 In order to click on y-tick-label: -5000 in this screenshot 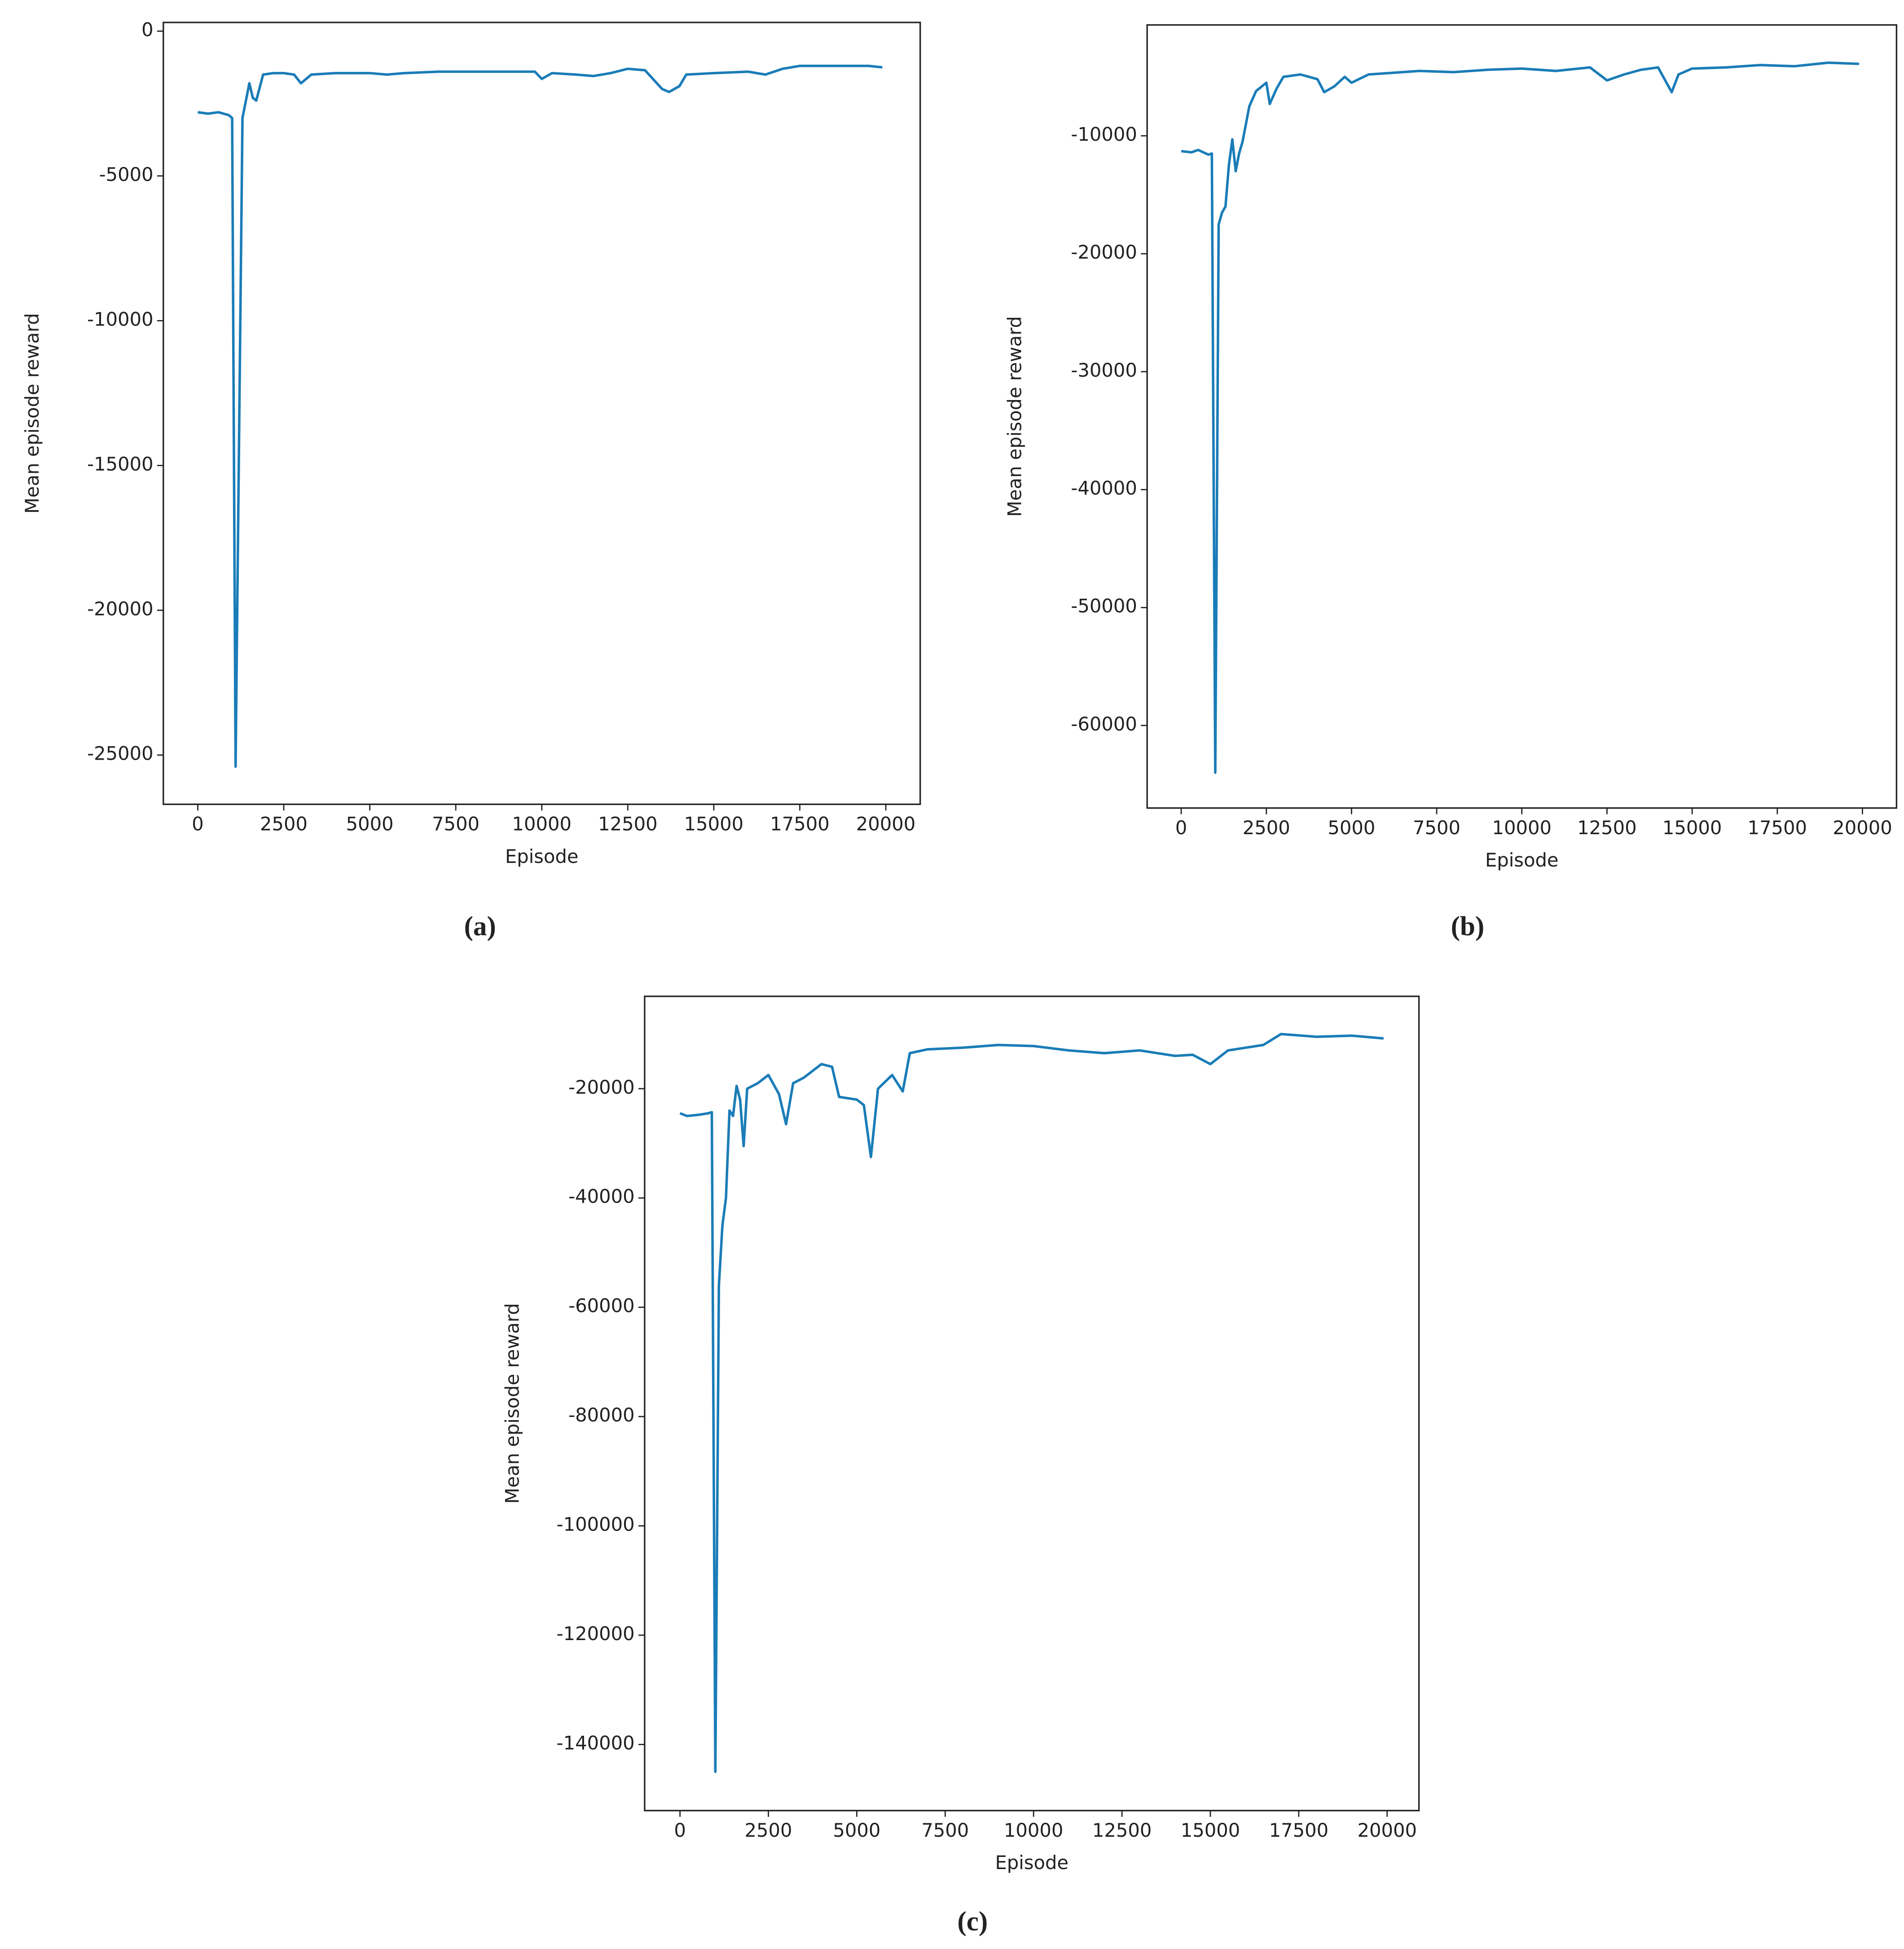, I will do `click(126, 174)`.